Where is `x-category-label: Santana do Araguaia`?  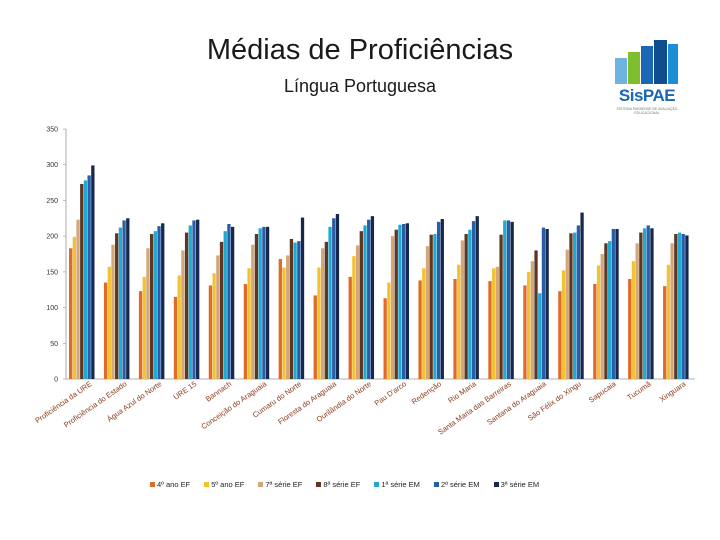 x-category-label: Santana do Araguaia is located at coordinates (516, 403).